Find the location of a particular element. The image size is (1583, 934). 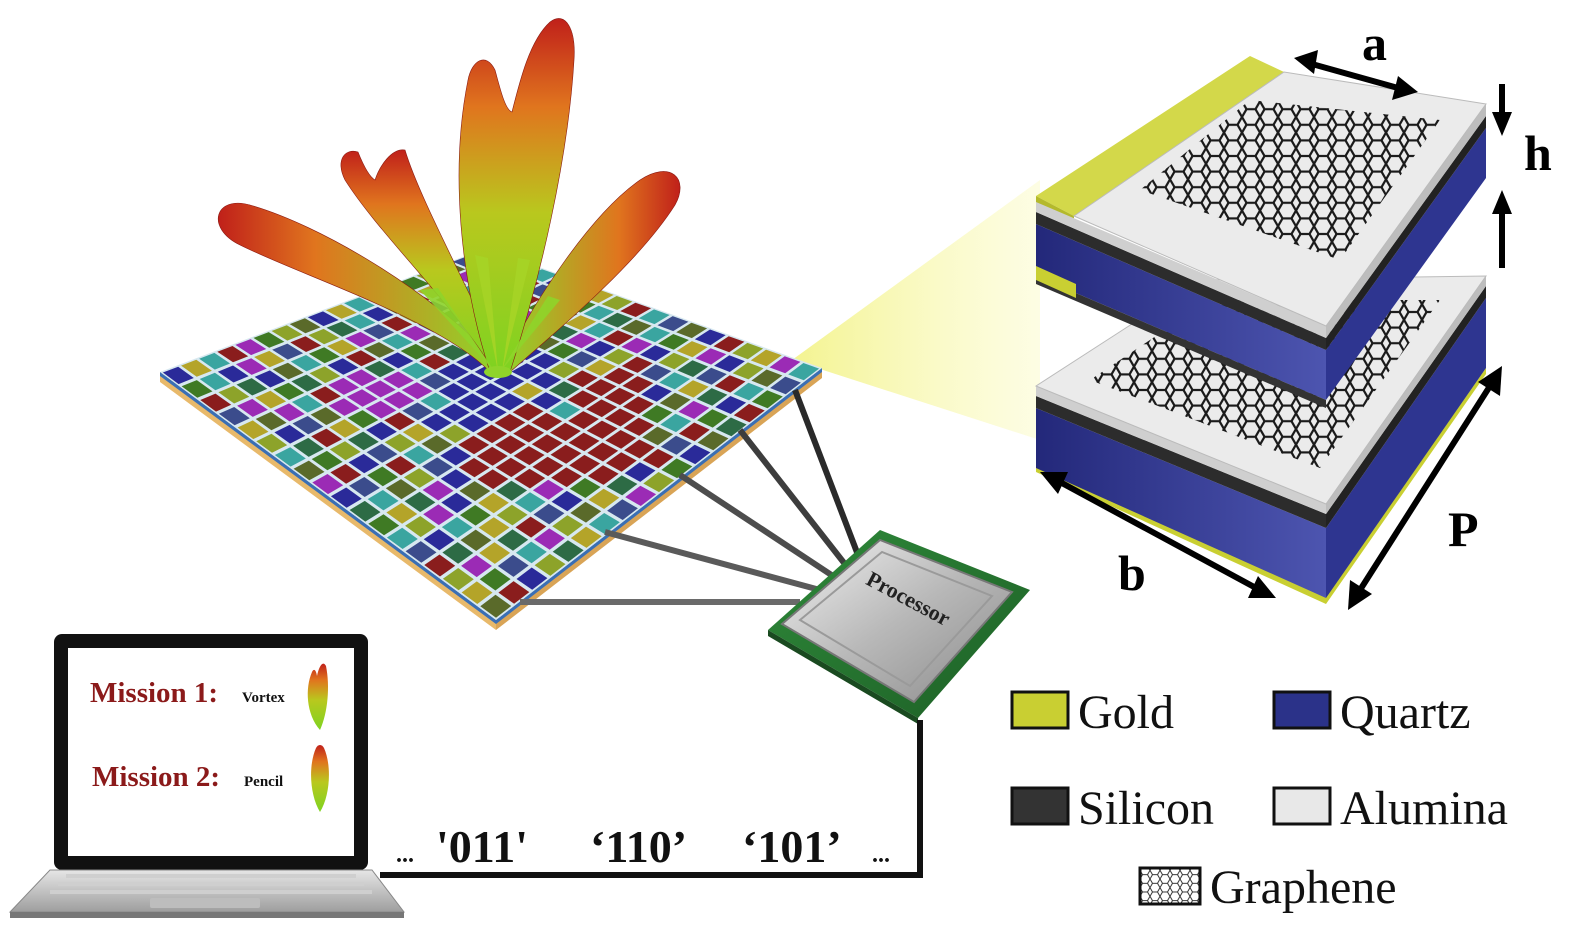

data-bus-line is located at coordinates (651, 799).